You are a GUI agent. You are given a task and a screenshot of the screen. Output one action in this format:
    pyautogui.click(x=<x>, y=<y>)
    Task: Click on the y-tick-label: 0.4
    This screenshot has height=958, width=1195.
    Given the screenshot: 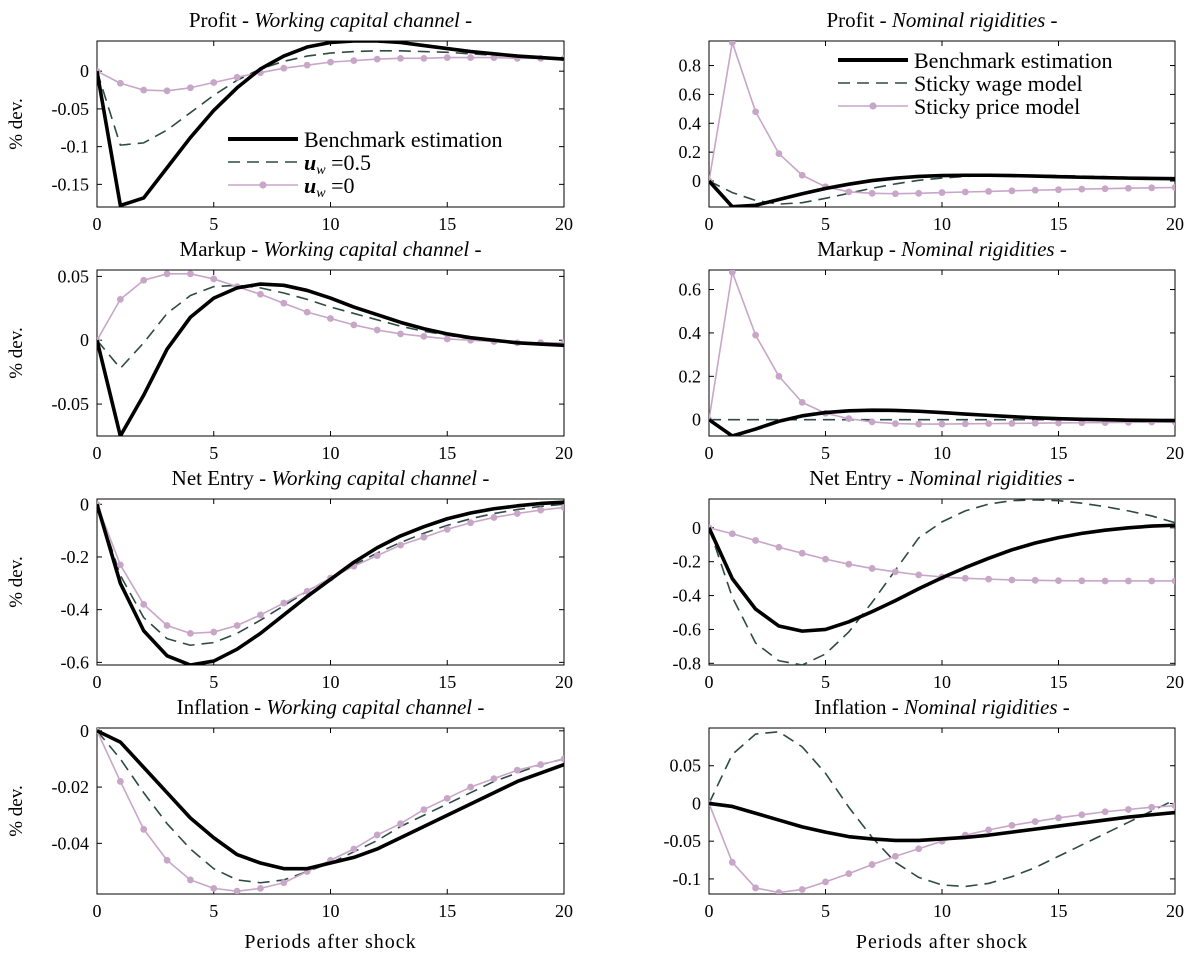 What is the action you would take?
    pyautogui.click(x=690, y=333)
    